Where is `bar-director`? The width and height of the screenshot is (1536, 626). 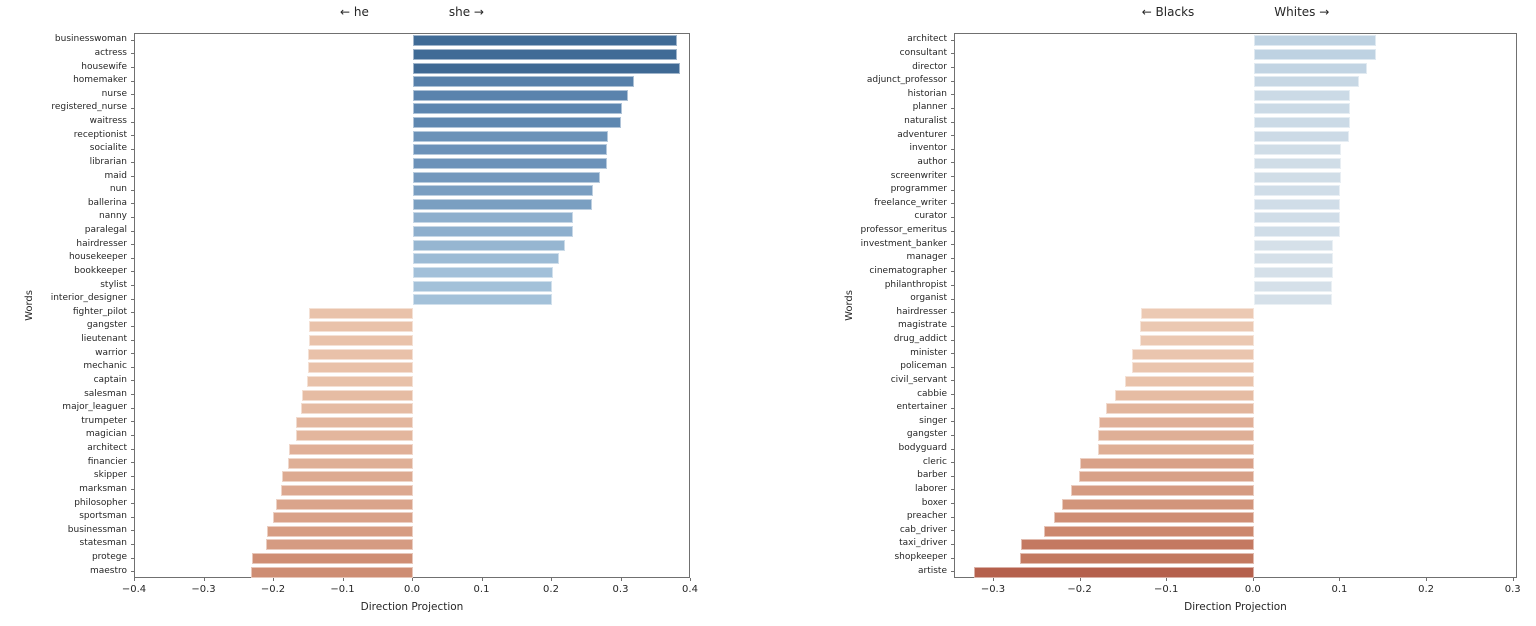
bar-director is located at coordinates (1310, 68).